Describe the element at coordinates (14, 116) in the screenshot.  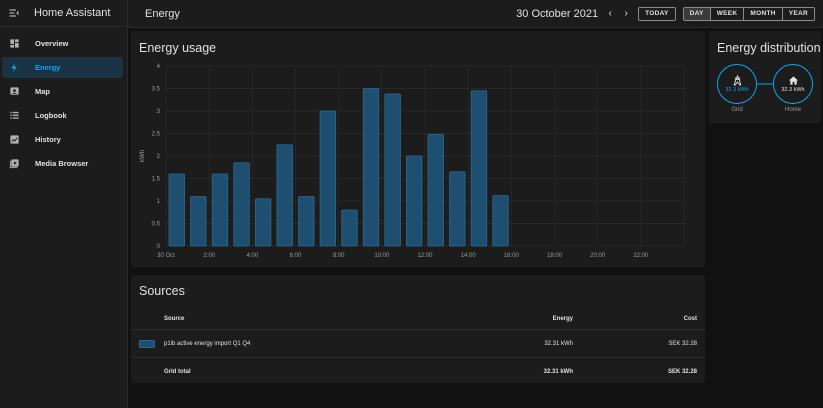
I see `logbook-icon` at that location.